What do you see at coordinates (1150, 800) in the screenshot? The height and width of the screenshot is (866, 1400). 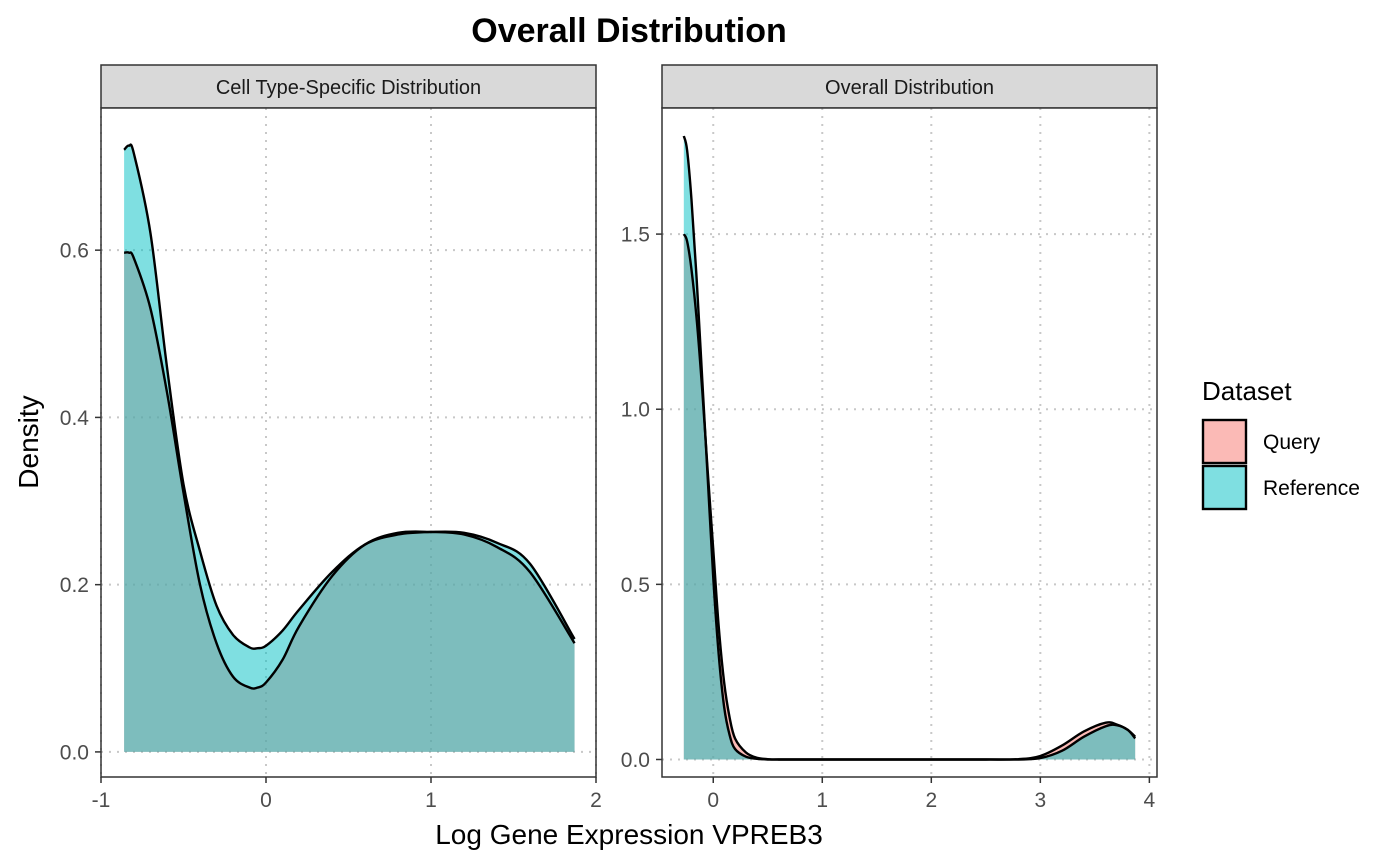 I see `x-tick-label: 4` at bounding box center [1150, 800].